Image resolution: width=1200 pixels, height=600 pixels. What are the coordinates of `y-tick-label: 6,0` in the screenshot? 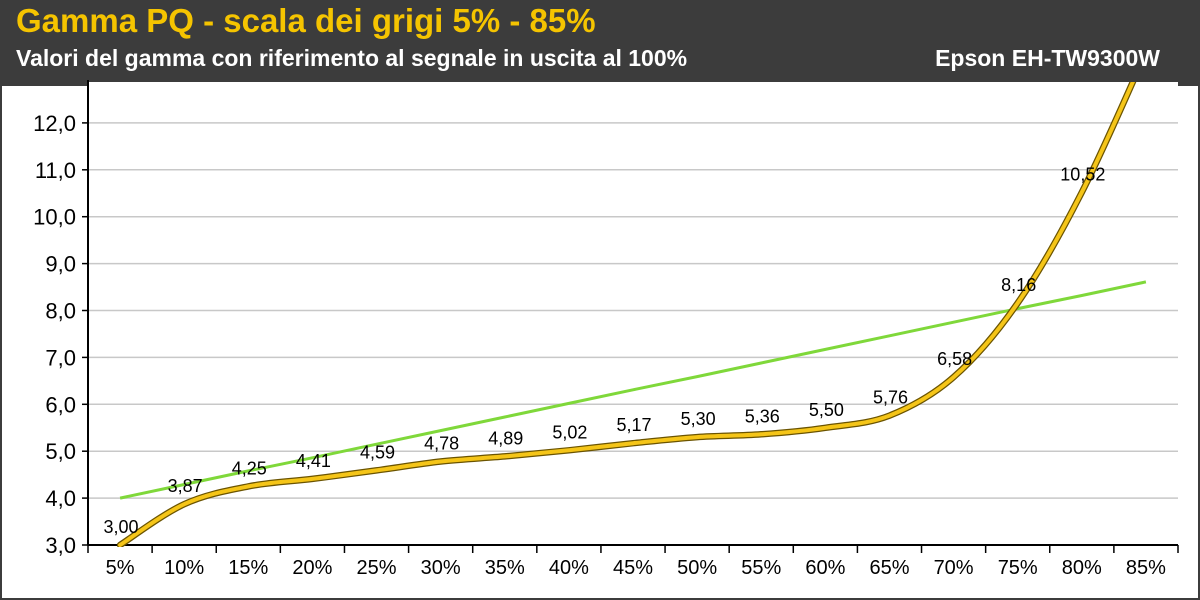 It's located at (60, 404).